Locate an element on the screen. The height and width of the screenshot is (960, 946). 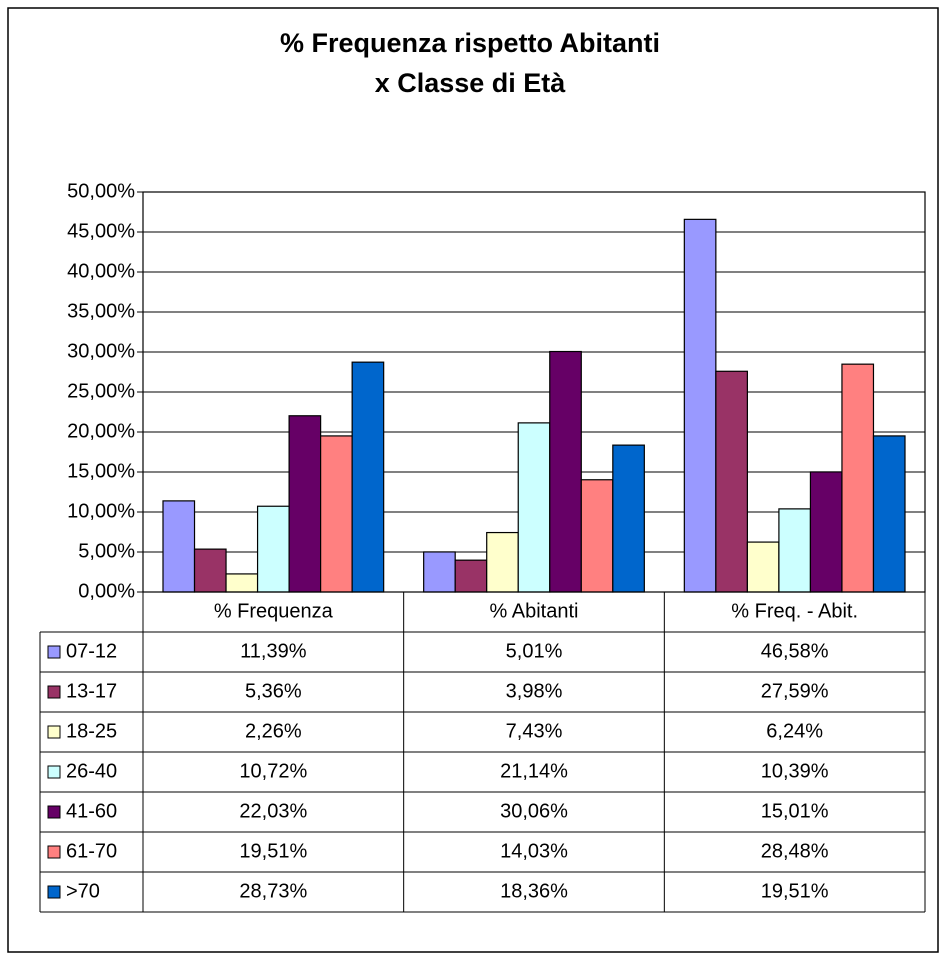
table-value: 22,03% is located at coordinates (273, 811).